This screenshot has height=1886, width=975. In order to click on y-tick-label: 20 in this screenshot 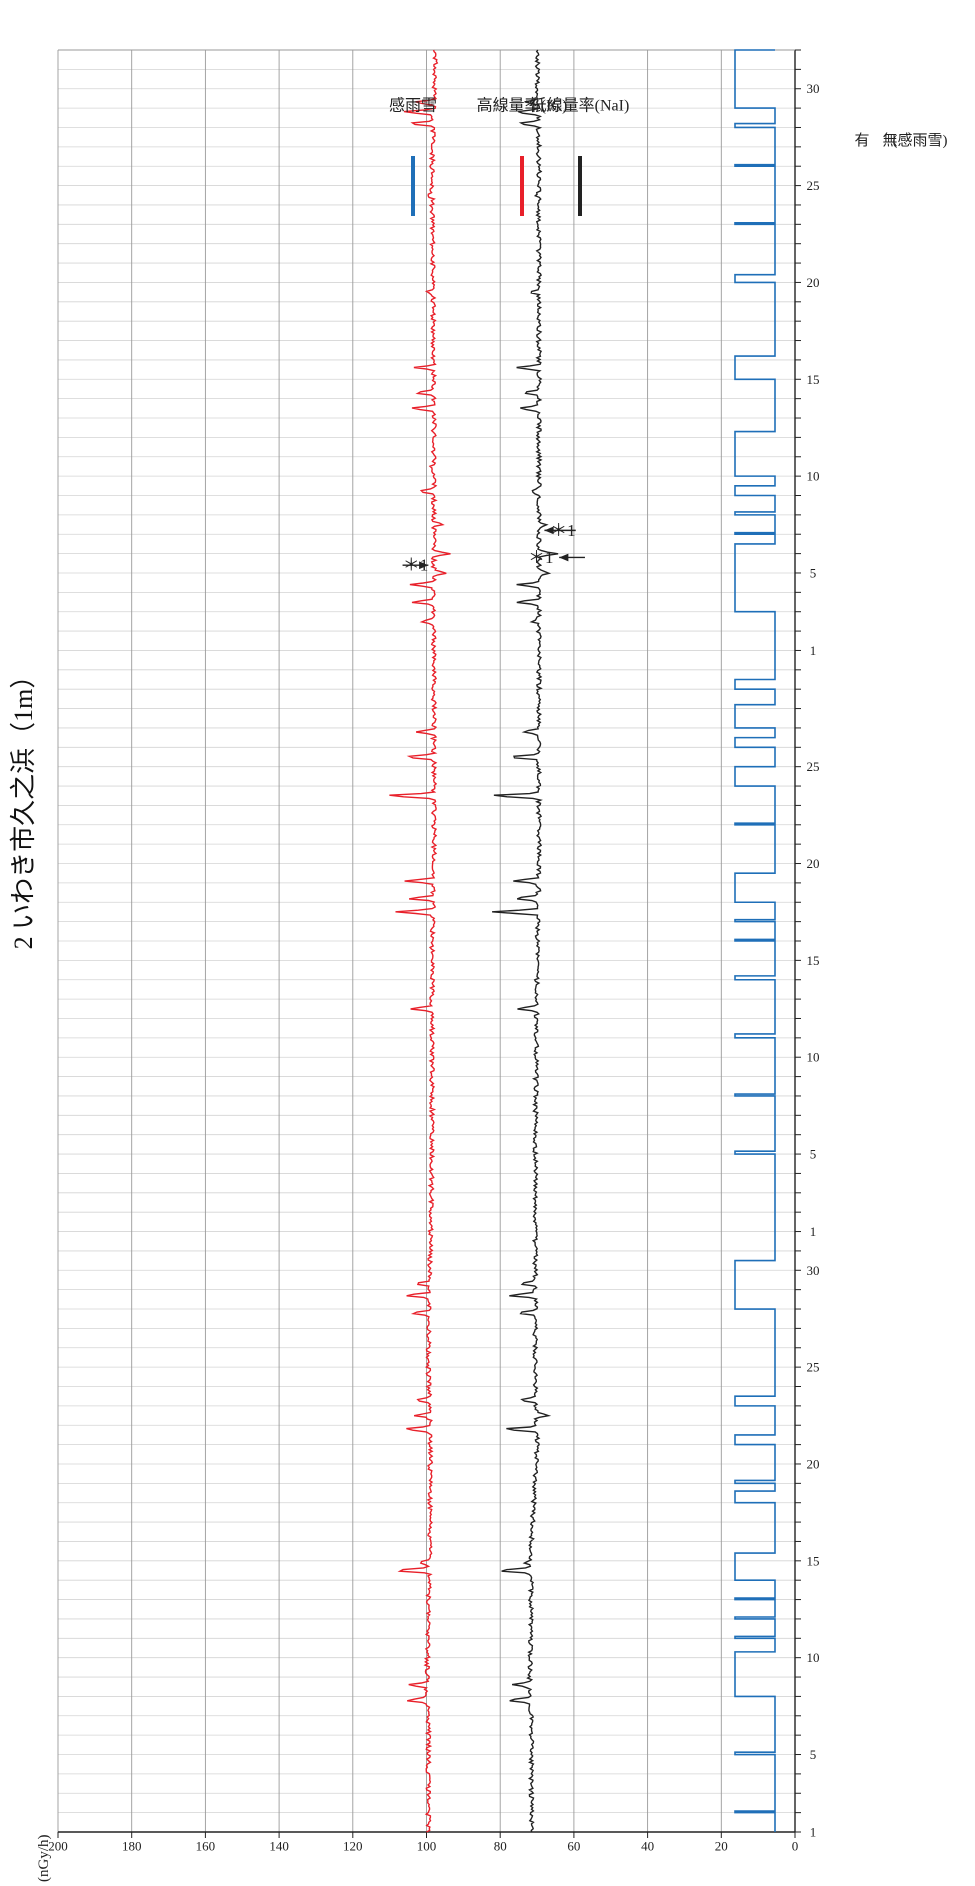, I will do `click(721, 1846)`.